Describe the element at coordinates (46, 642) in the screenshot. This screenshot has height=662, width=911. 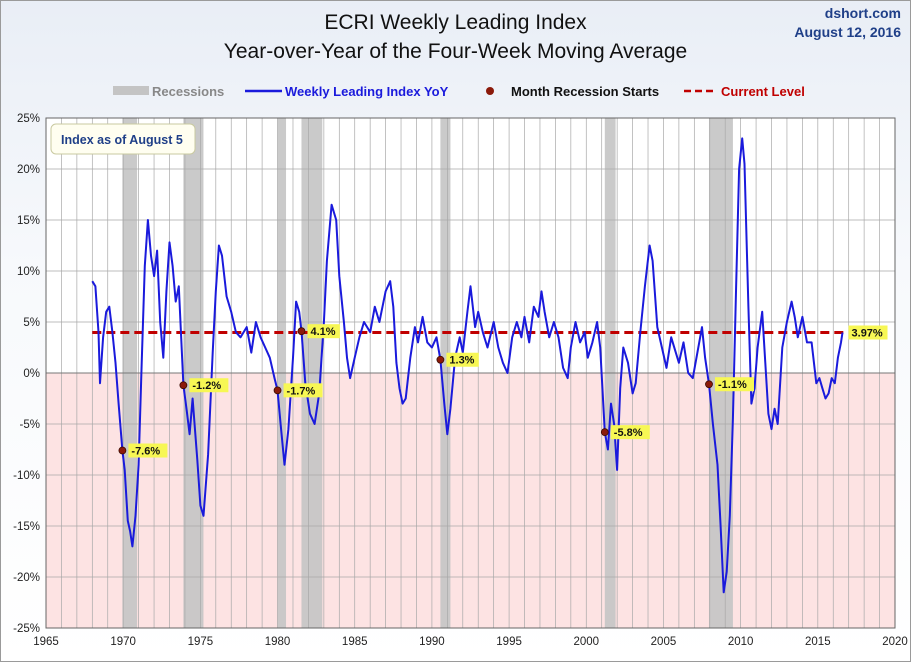
I see `x-tick-label: 1965` at that location.